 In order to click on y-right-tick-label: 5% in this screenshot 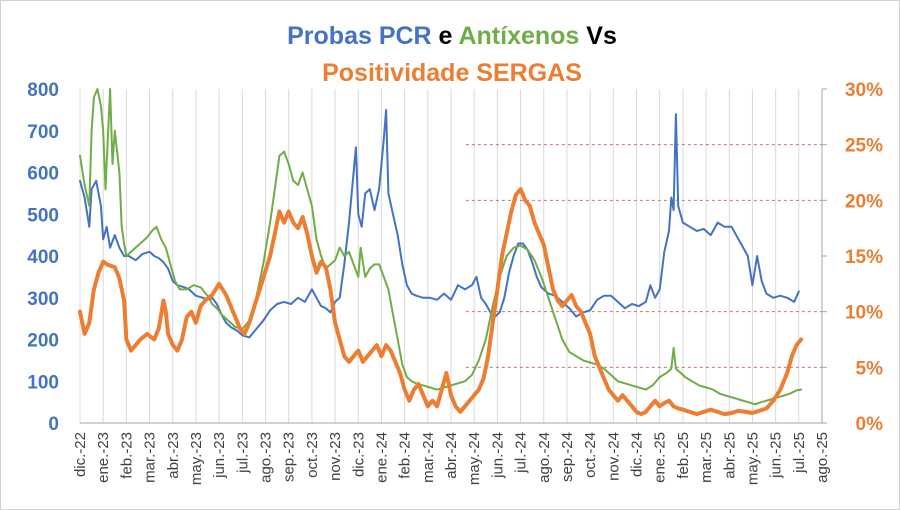, I will do `click(870, 368)`.